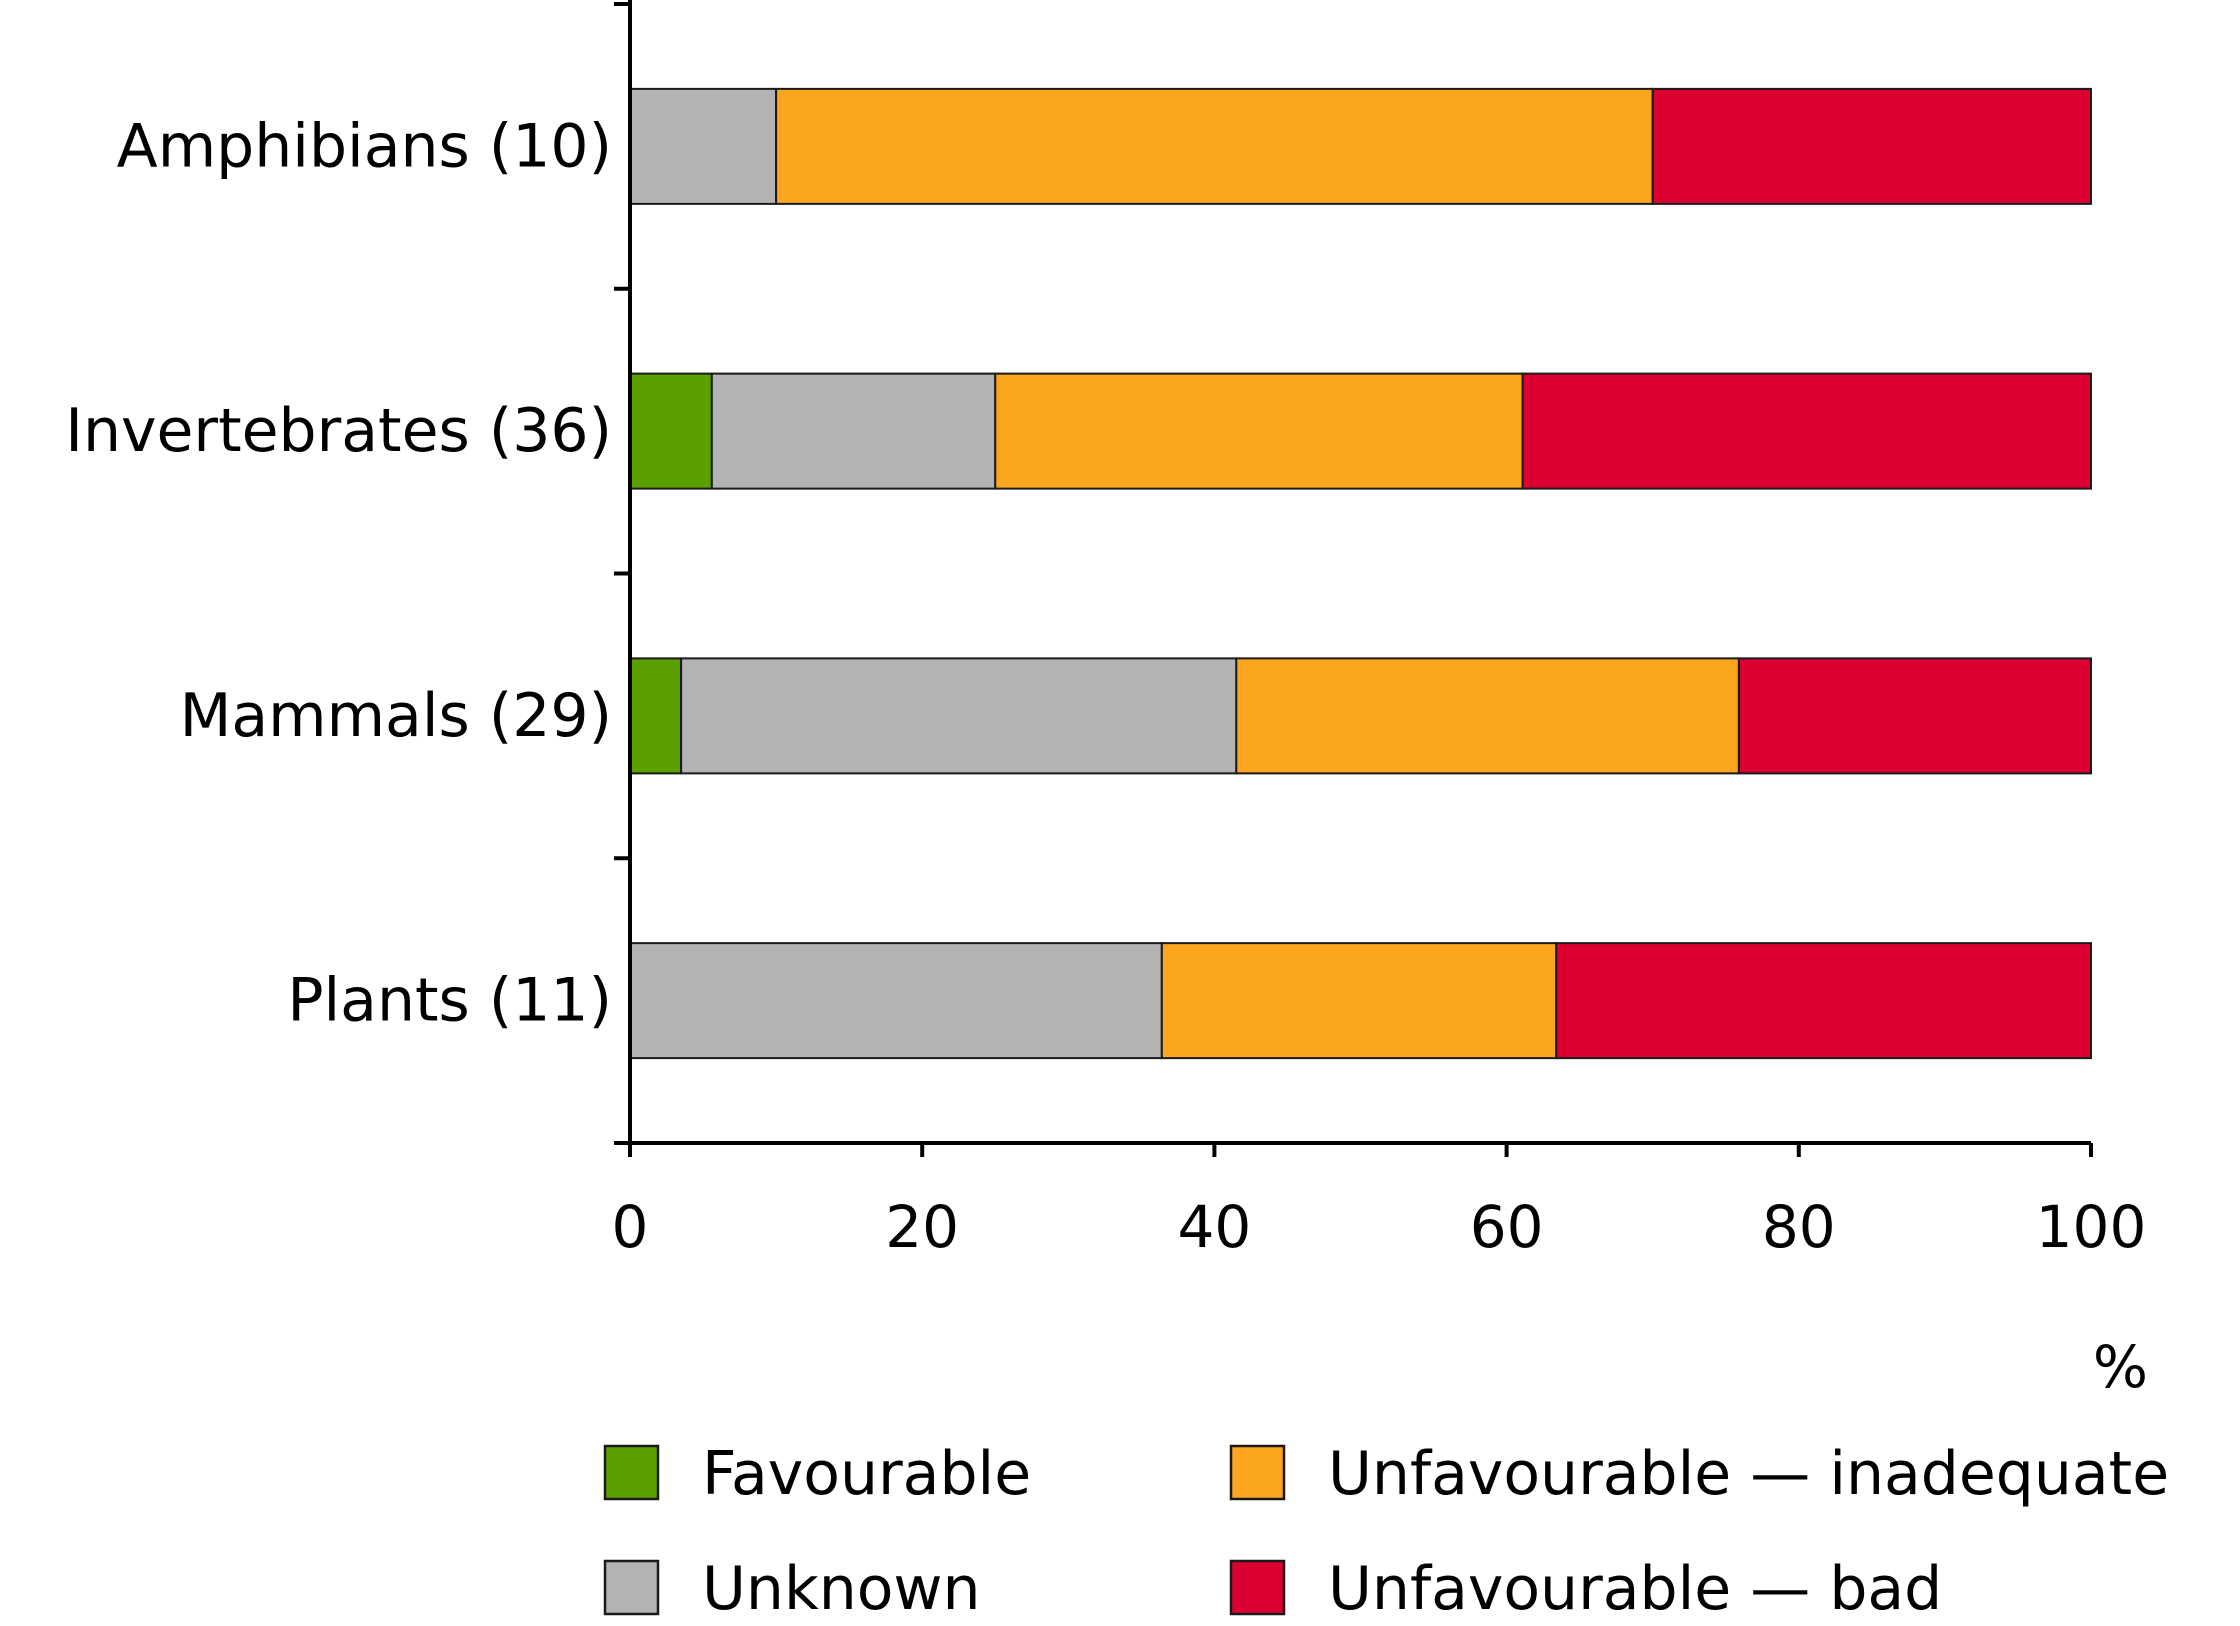  Describe the element at coordinates (1871, 146) in the screenshot. I see `bar-amphibians-10-unfavourable-bad` at that location.